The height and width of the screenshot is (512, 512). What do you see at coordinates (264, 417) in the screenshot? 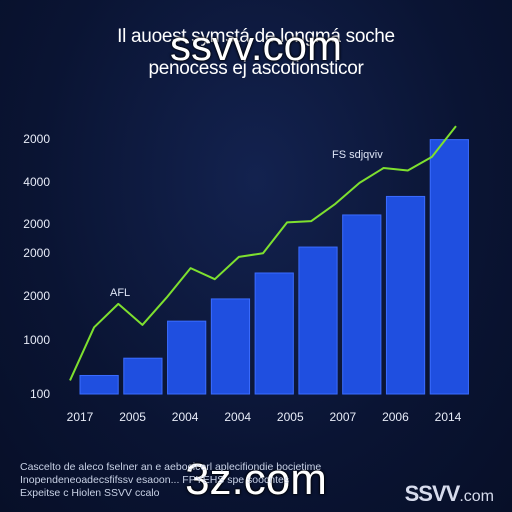
I see `x-axis-ticks: 2017 2005 2004 2004 2005 2007 2006 2014` at bounding box center [264, 417].